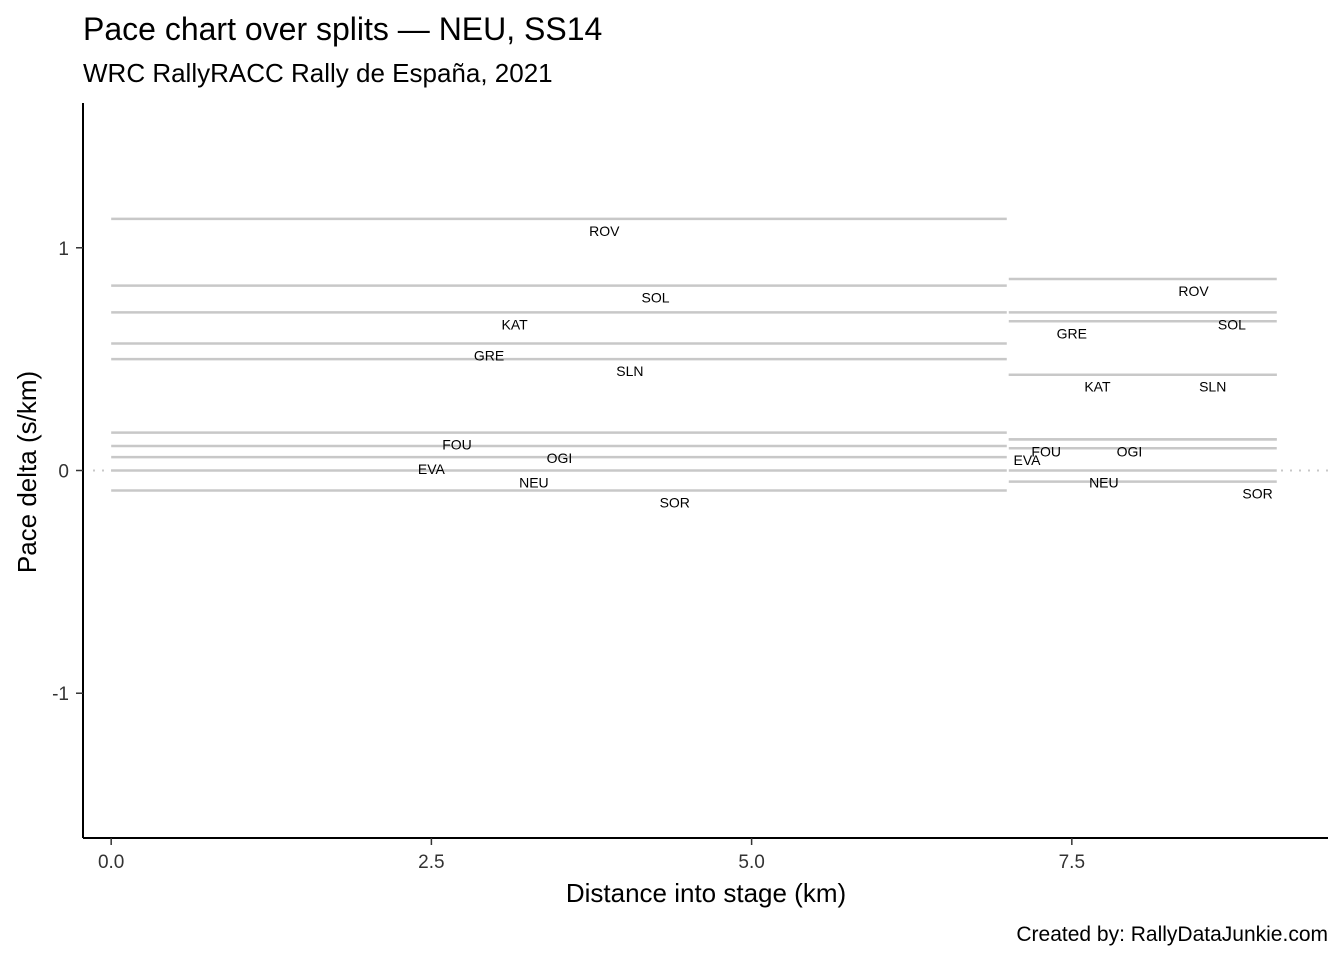 Image resolution: width=1344 pixels, height=960 pixels. I want to click on y-tick-label: 0, so click(63, 472).